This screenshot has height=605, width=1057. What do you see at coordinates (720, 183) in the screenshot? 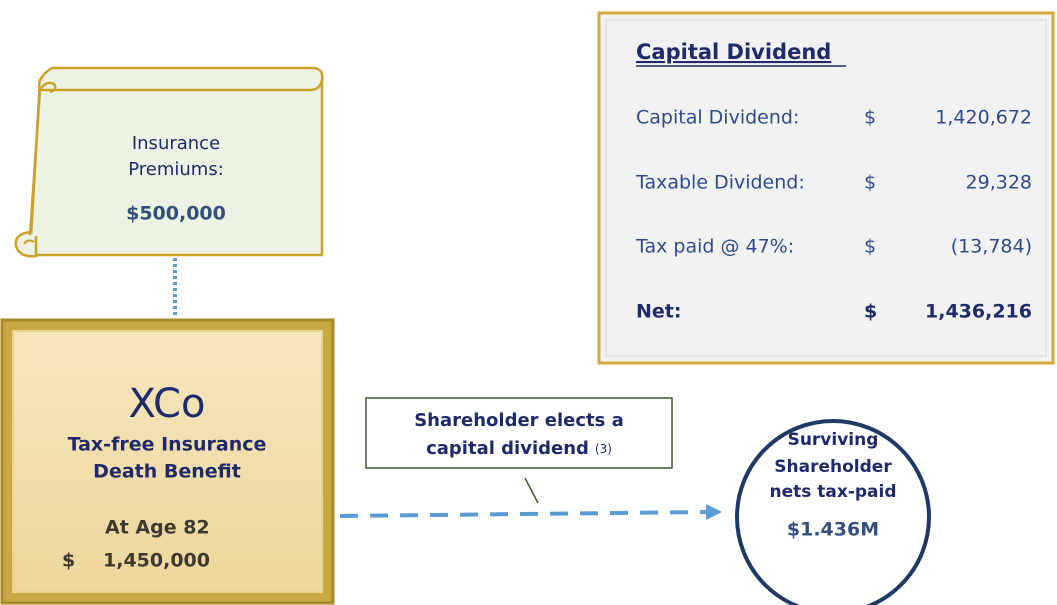
I see `row-label: Taxable Dividend:` at bounding box center [720, 183].